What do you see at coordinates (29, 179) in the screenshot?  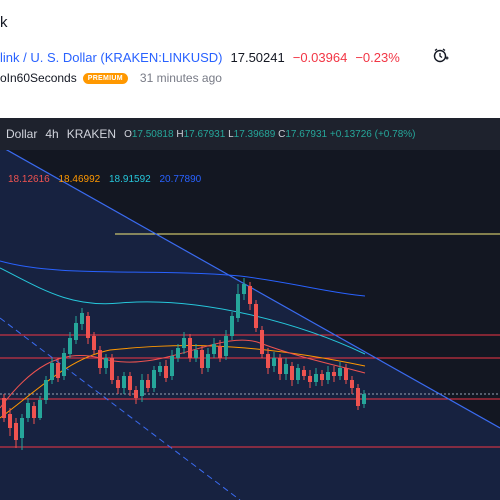 I see `ma-value-1: 18.12616` at bounding box center [29, 179].